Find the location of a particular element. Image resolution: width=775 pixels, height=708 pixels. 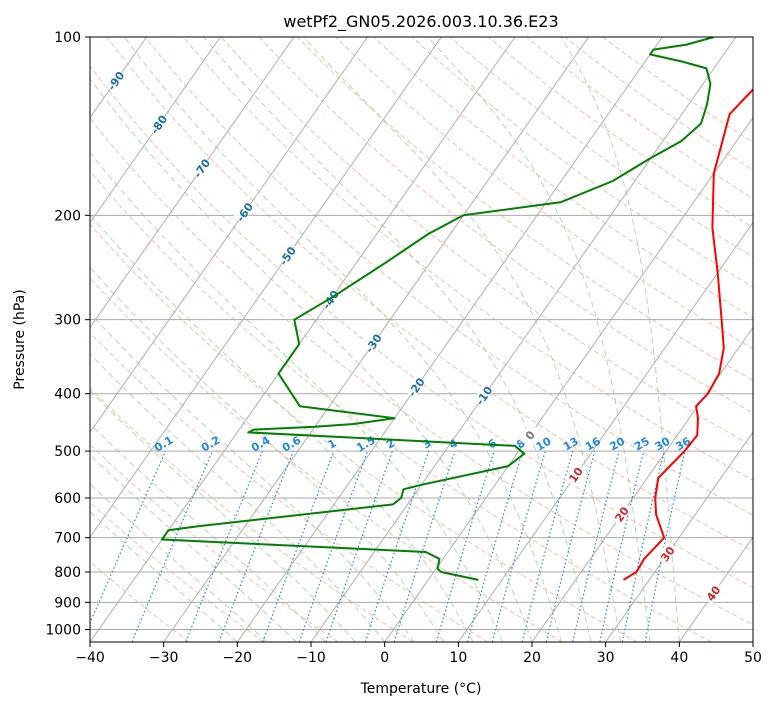

x-axis: −40 −30 −20 −10 0 10 20 30 40 50 is located at coordinates (418, 654).